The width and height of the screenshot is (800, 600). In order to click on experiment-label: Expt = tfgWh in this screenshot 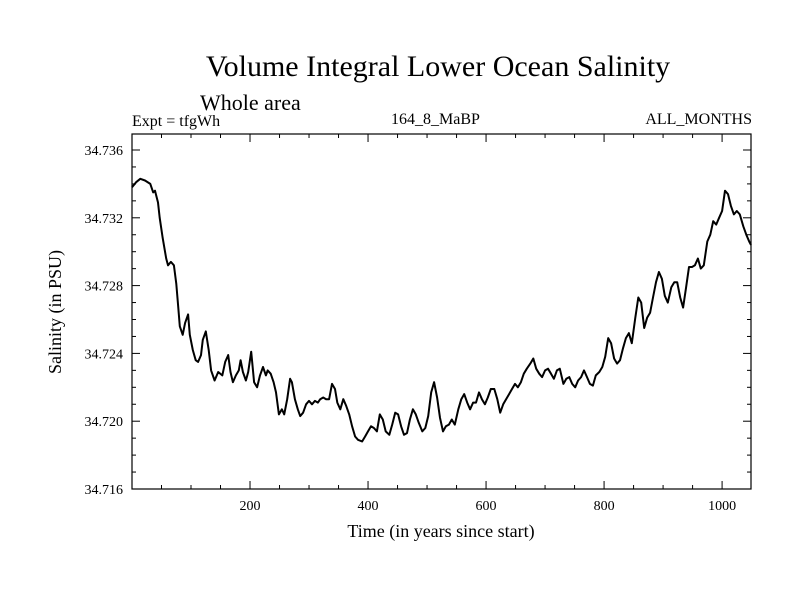, I will do `click(176, 121)`.